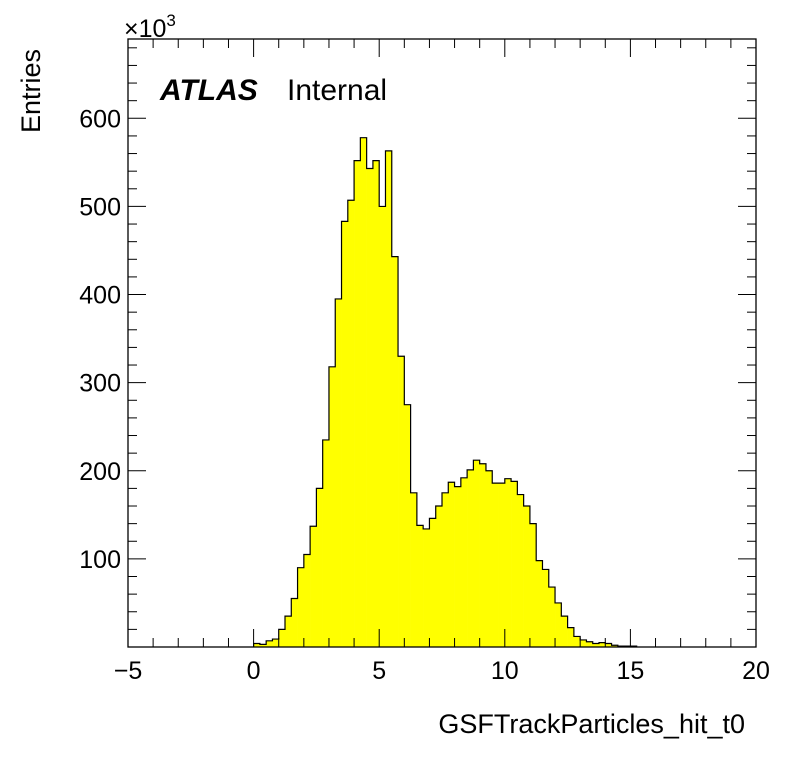 The height and width of the screenshot is (772, 796). What do you see at coordinates (442, 671) in the screenshot?
I see `x-tick-labels: −5 0 5 10 15 20` at bounding box center [442, 671].